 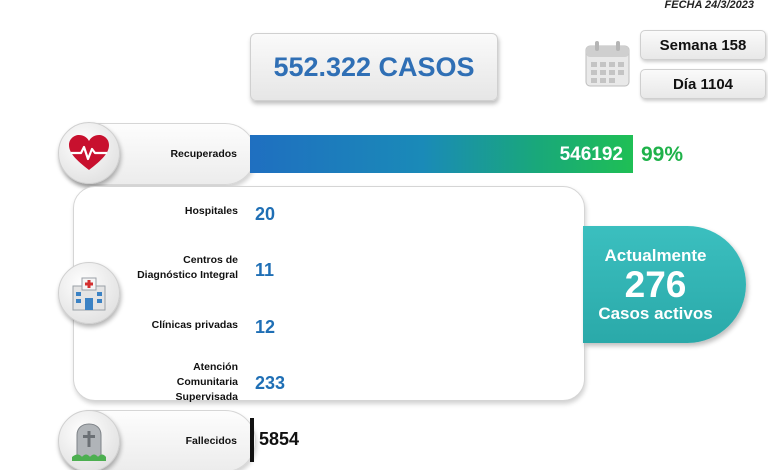 I want to click on deceased-value: 5854, so click(x=279, y=439).